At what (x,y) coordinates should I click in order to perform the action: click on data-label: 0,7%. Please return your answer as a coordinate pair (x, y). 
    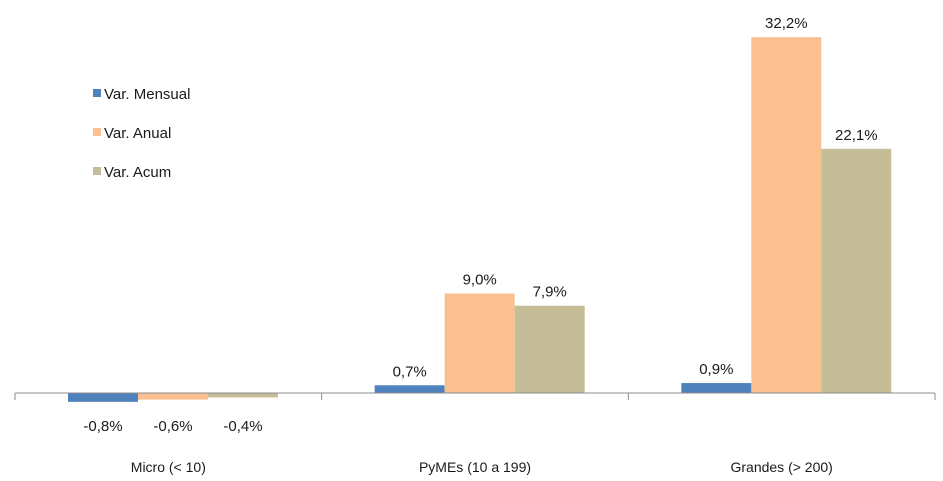
    Looking at the image, I should click on (410, 371).